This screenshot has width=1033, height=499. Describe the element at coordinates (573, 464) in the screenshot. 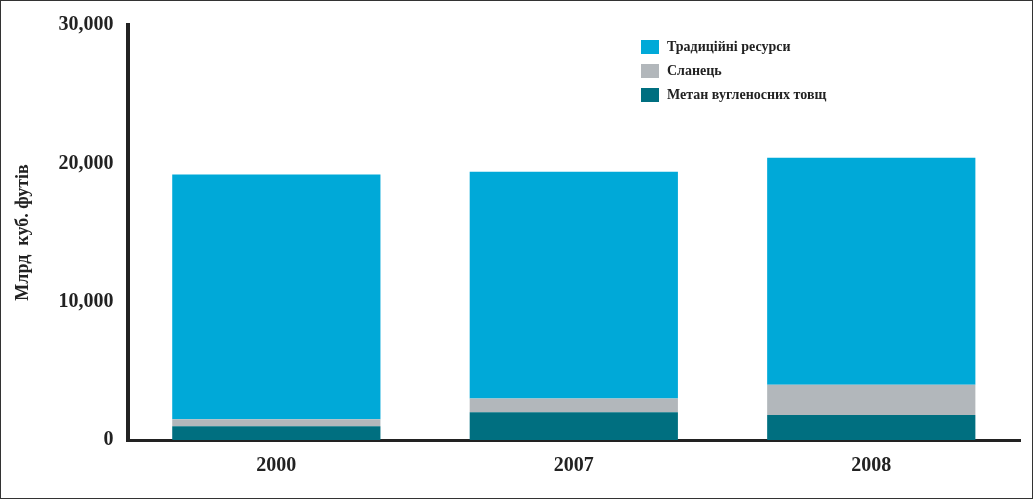

I see `x-tick-label: 2007` at that location.